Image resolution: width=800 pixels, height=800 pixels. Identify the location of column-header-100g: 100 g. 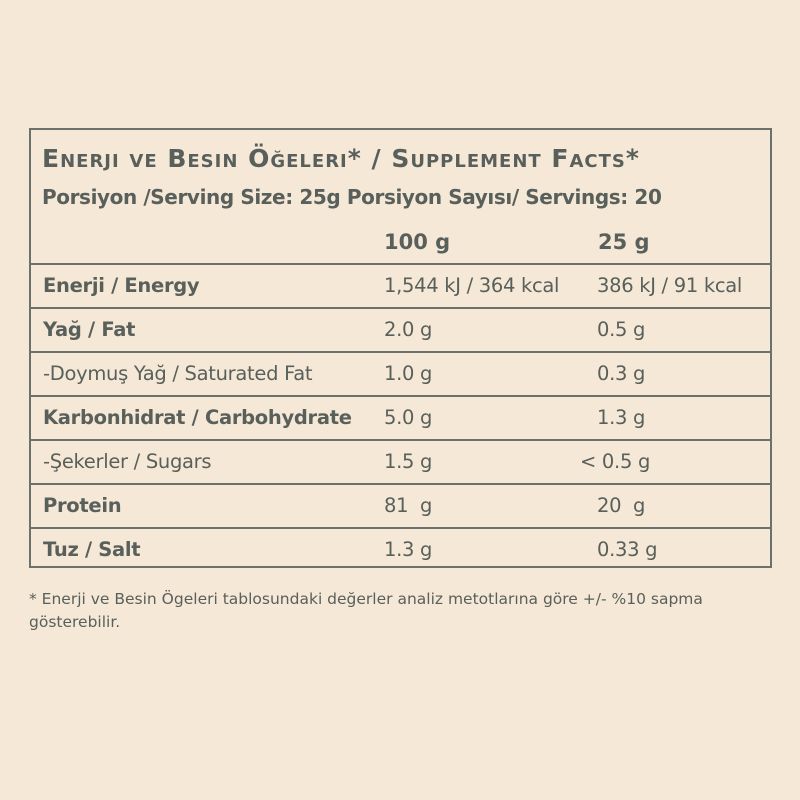
(417, 242).